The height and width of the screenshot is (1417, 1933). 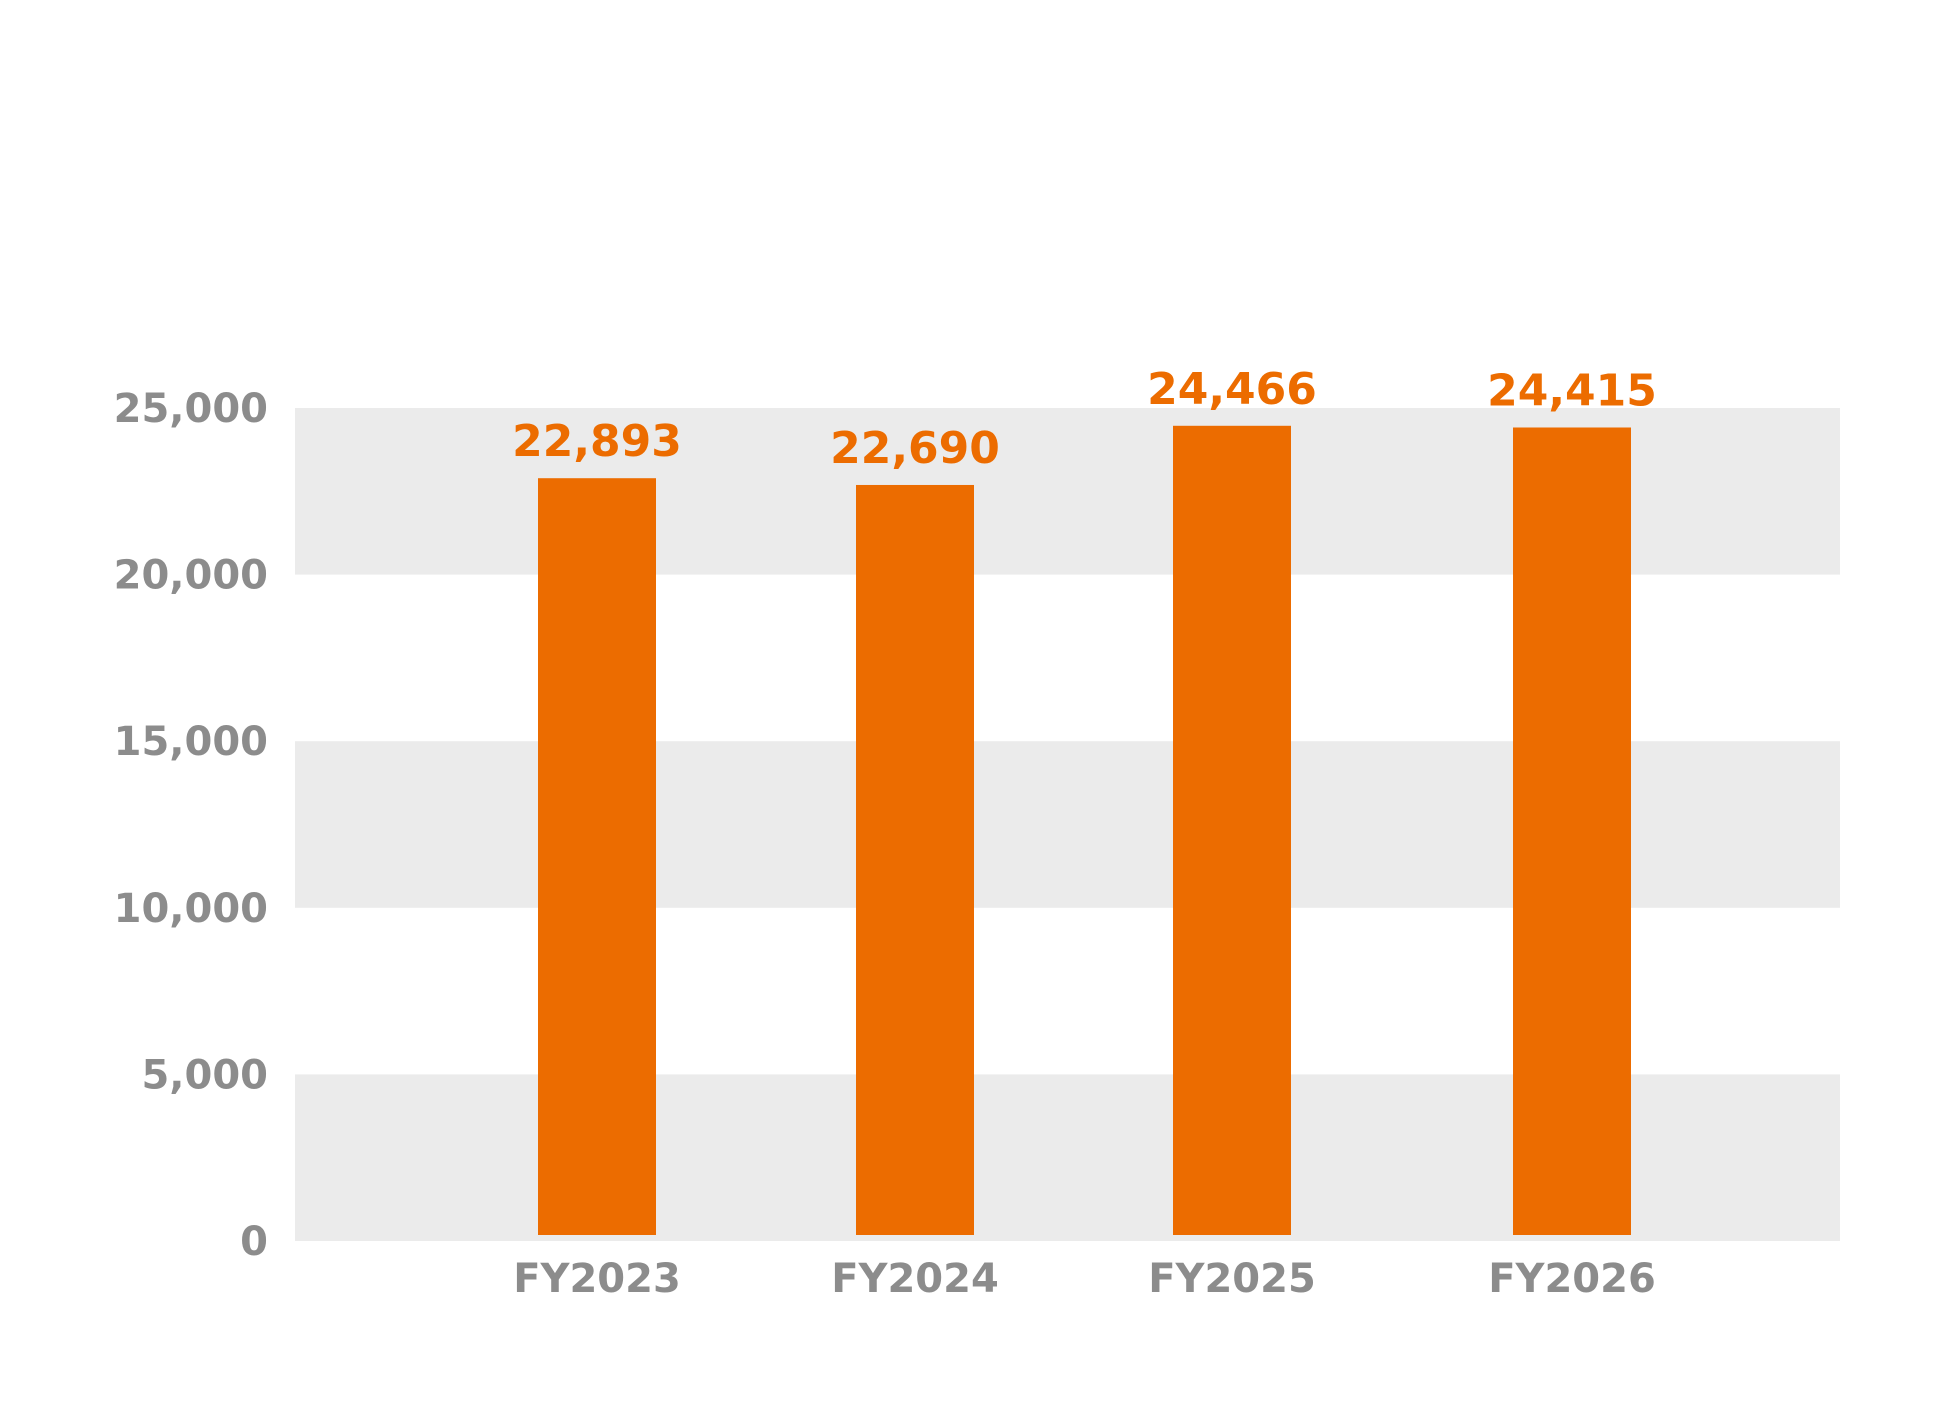 What do you see at coordinates (597, 441) in the screenshot?
I see `data-label: 22,893` at bounding box center [597, 441].